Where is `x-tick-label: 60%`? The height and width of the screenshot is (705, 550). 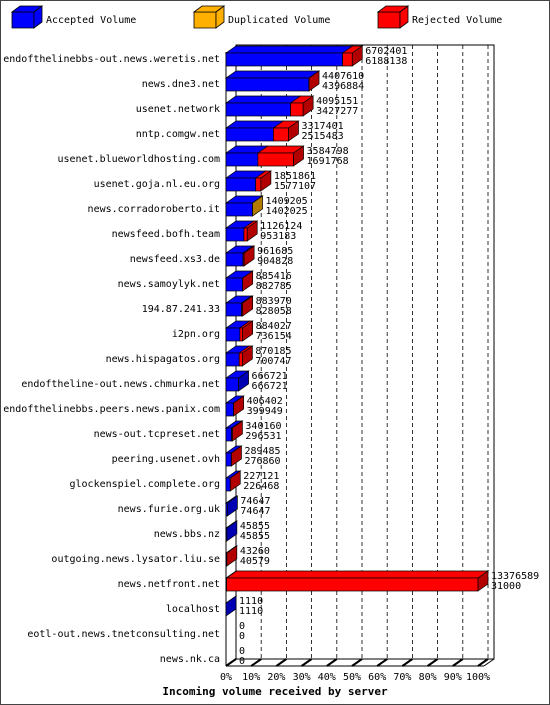
x-tick-label: 60% is located at coordinates (377, 677).